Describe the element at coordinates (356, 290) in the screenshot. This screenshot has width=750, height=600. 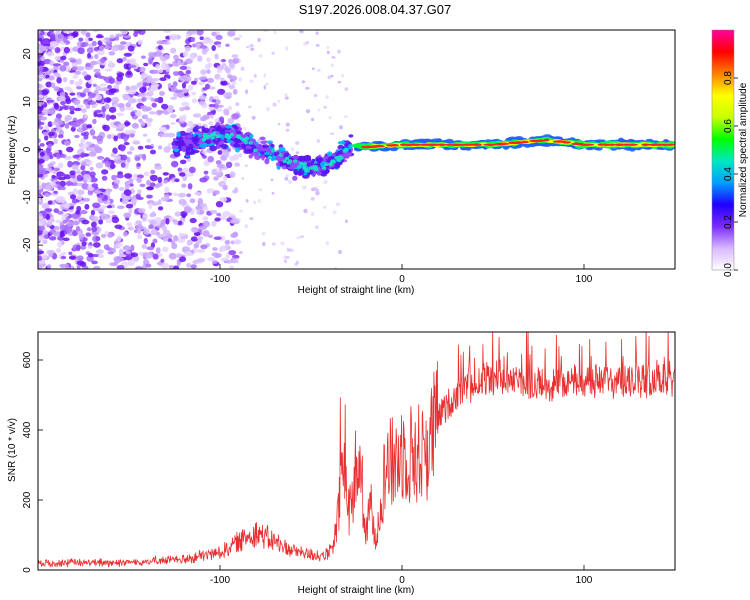
I see `spectrogram-x-label: Height of straight line (km)` at that location.